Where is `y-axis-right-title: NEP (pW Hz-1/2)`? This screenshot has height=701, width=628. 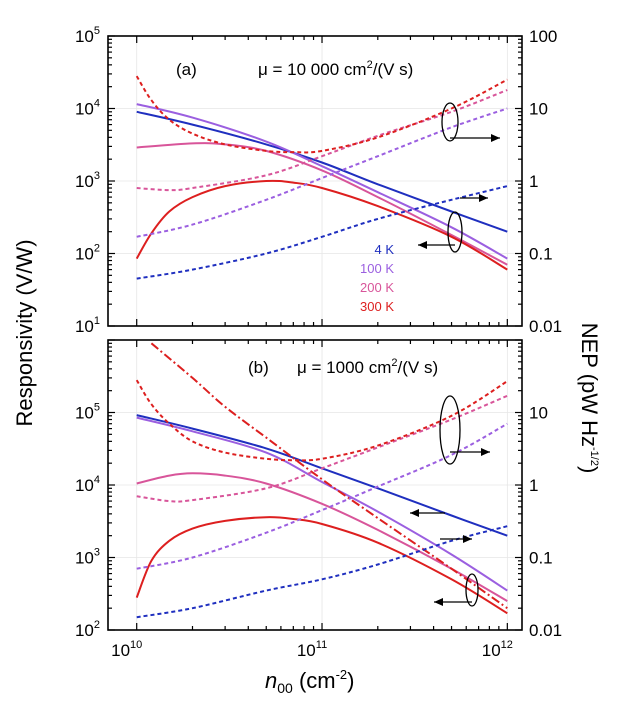
y-axis-right-title: NEP (pW Hz-1/2) is located at coordinates (589, 398).